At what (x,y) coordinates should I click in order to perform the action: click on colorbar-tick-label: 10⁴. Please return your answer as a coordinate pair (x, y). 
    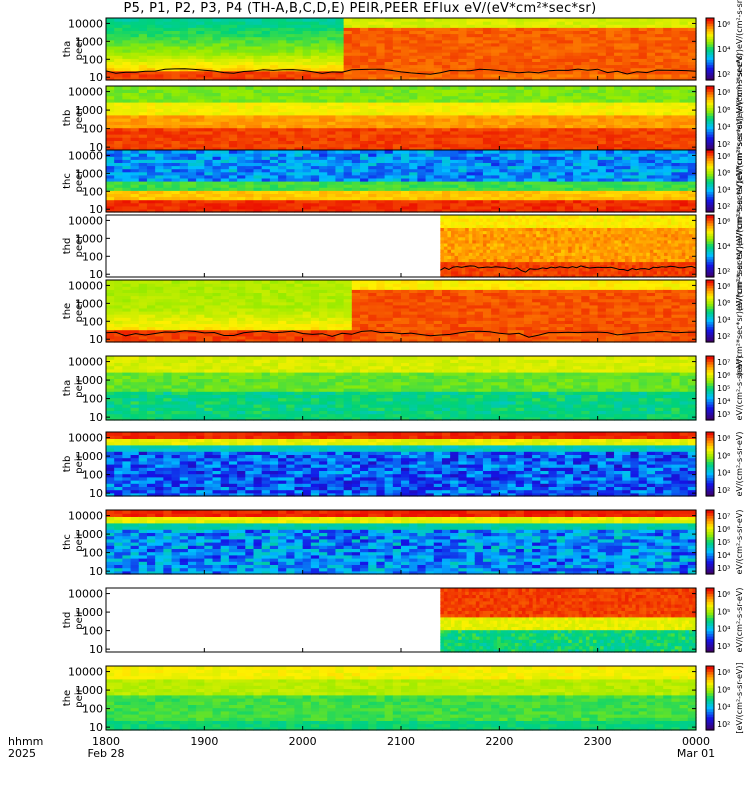
    Looking at the image, I should click on (723, 189).